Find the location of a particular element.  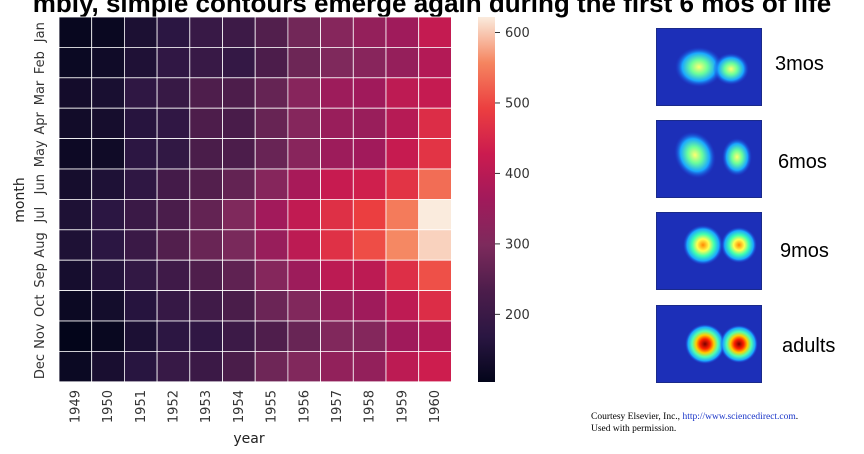

gaze-heatmap-panel-6mos is located at coordinates (709, 159).